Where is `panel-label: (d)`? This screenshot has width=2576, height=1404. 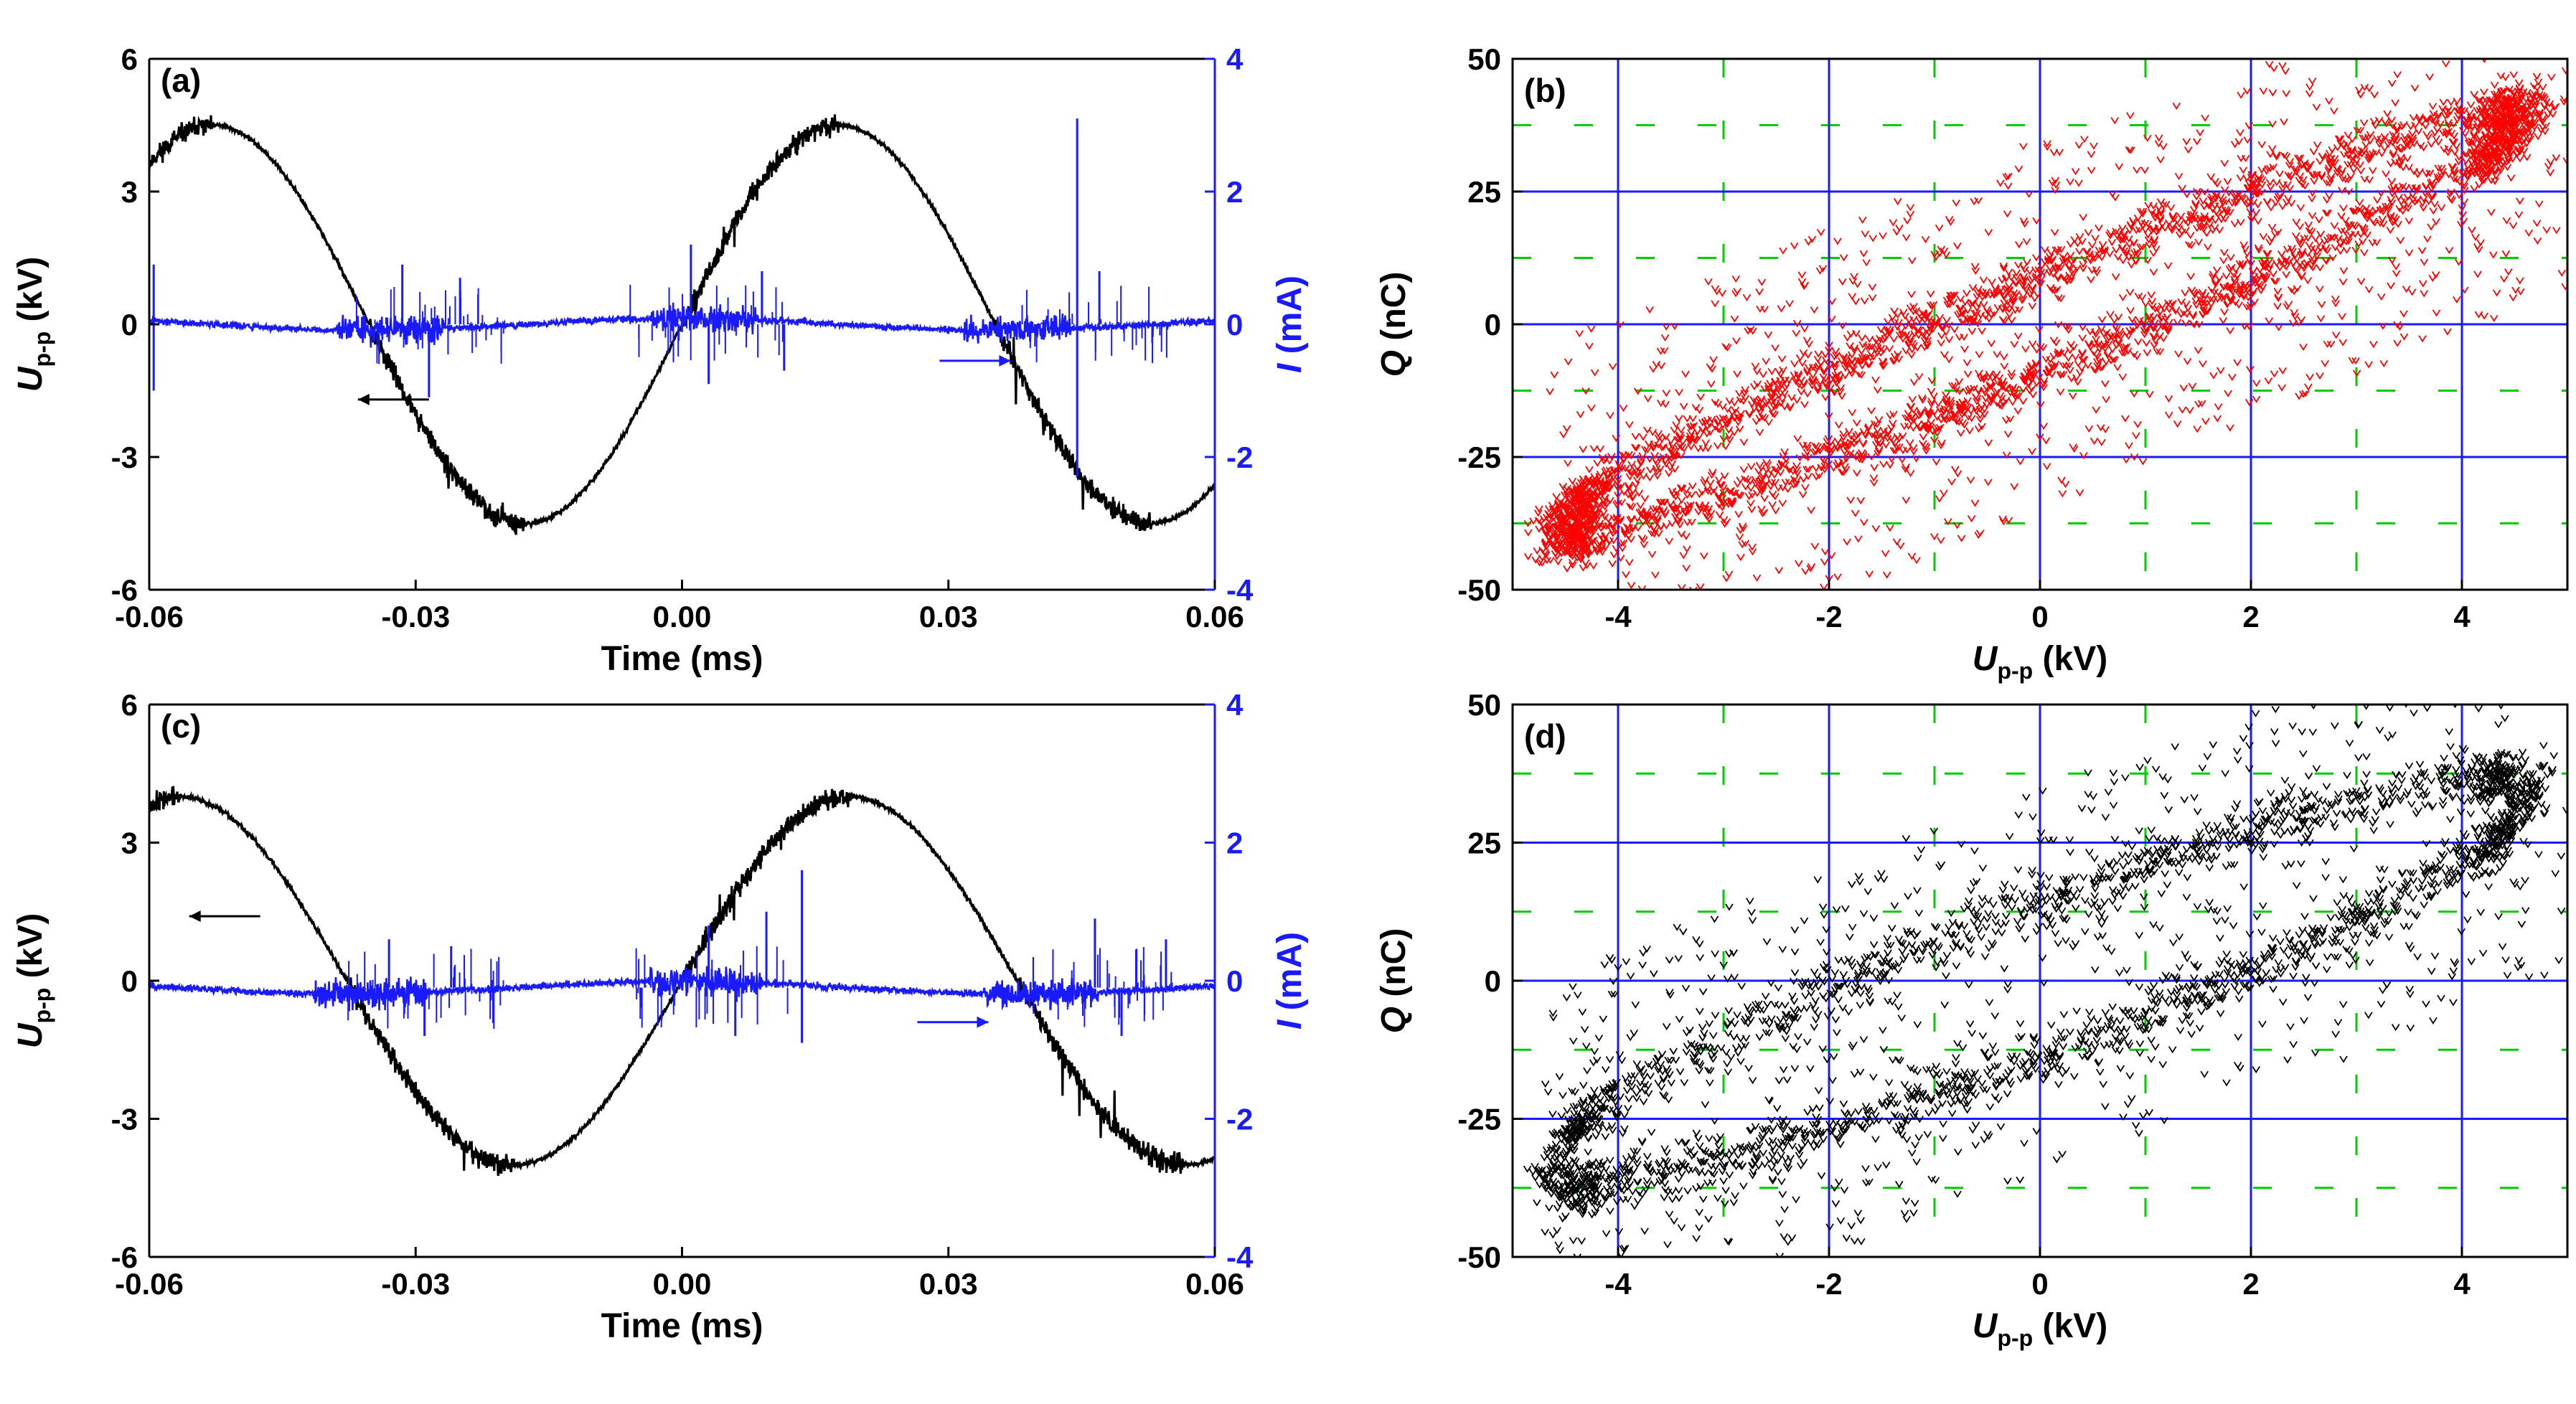
panel-label: (d) is located at coordinates (1545, 736).